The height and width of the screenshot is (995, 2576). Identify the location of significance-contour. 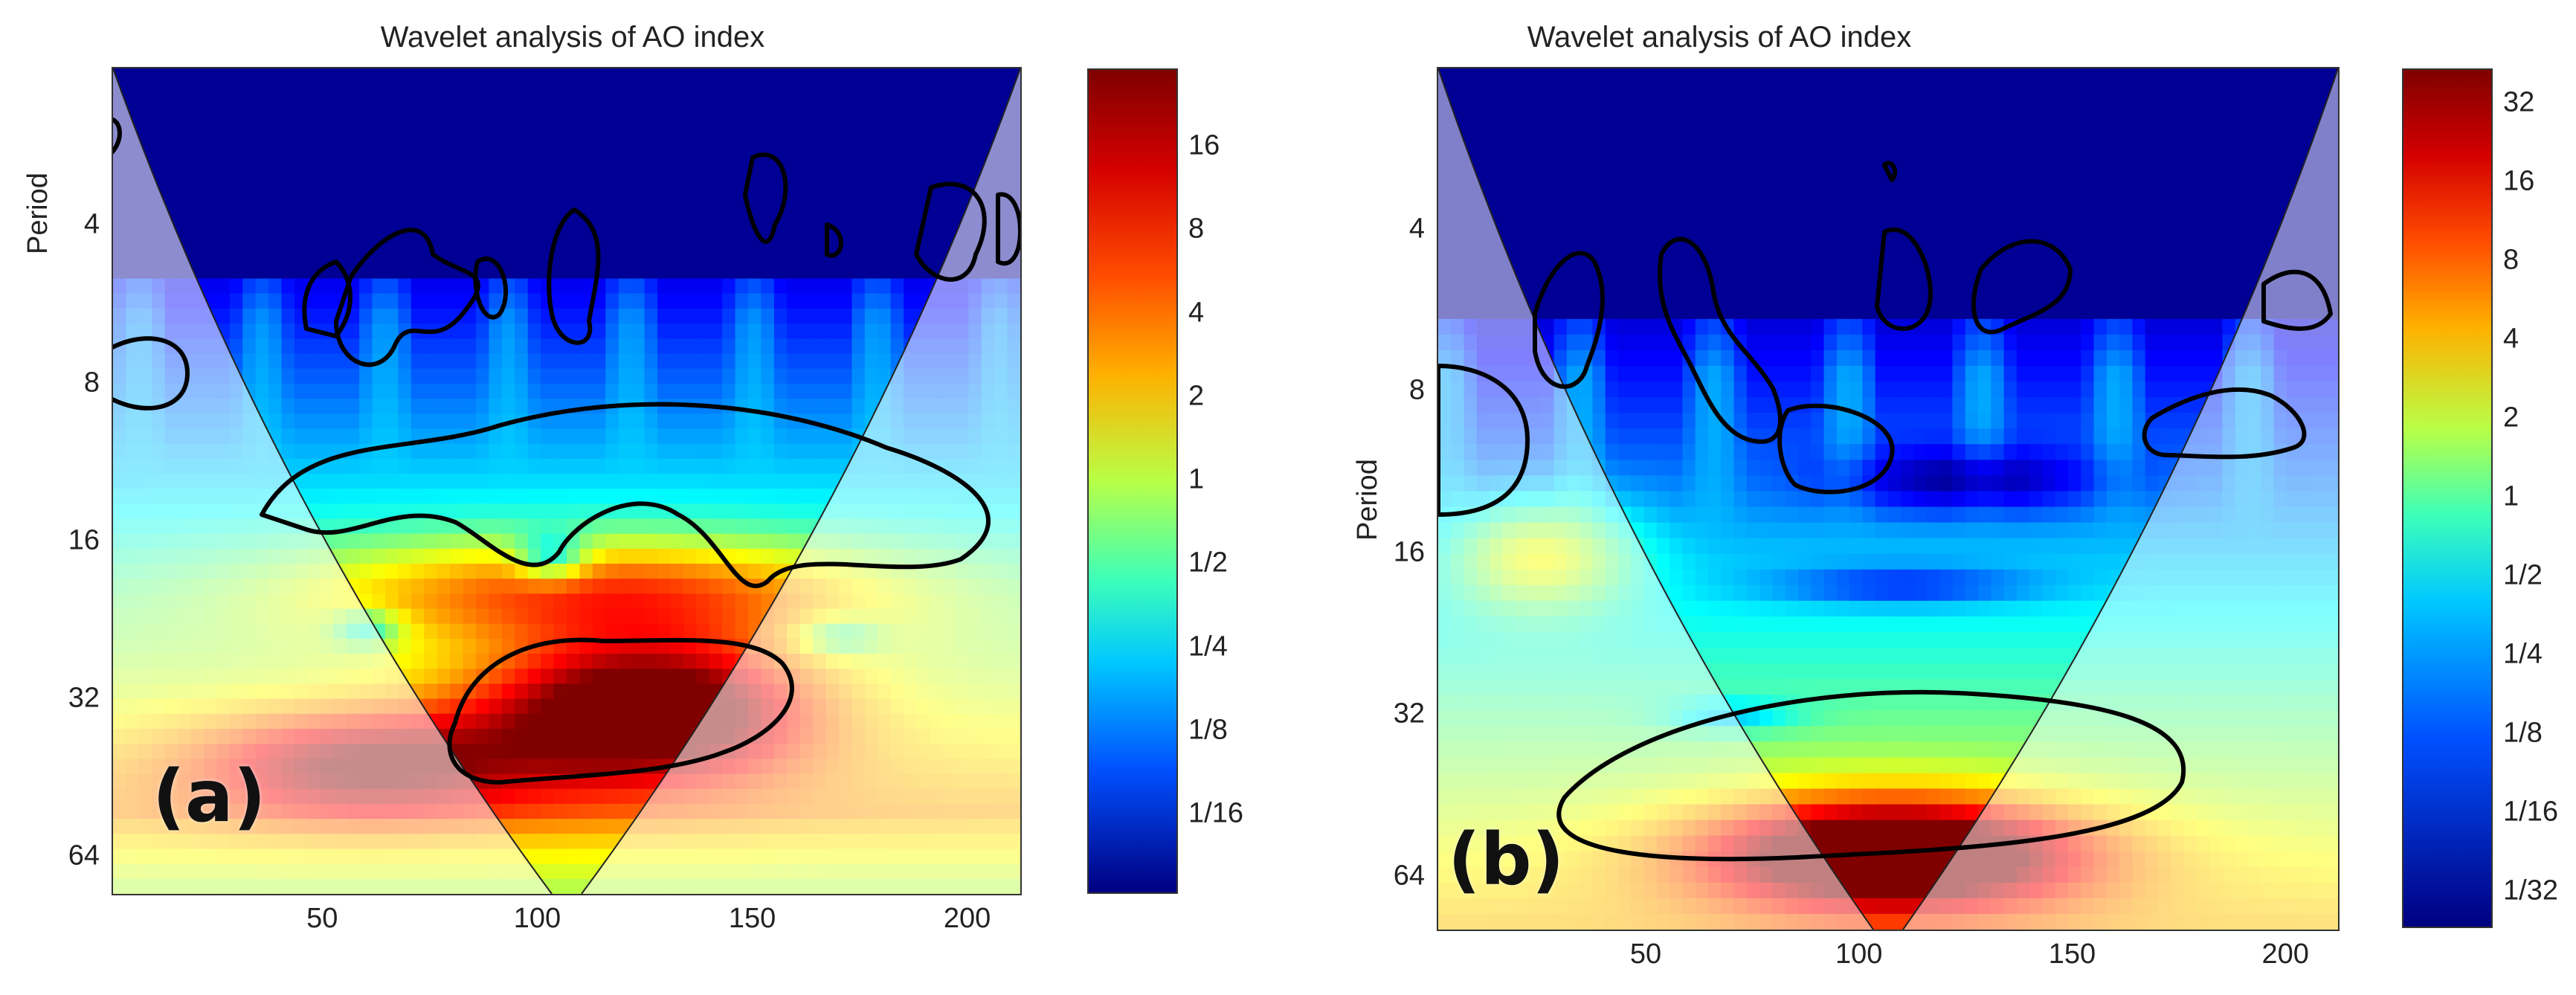
(407, 297).